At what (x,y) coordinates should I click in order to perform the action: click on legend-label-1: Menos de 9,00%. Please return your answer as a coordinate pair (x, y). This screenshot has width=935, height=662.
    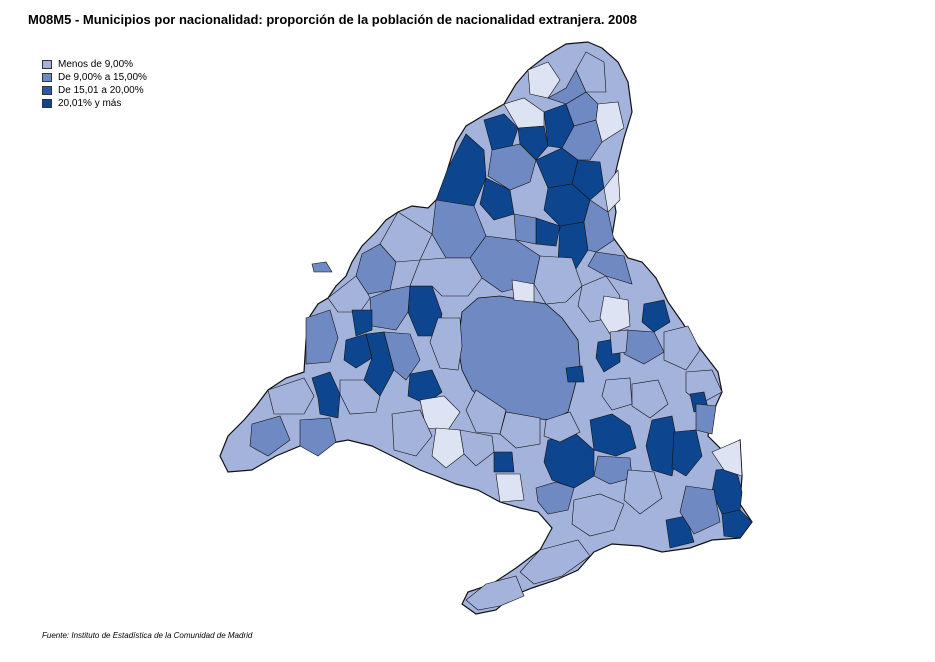
    Looking at the image, I should click on (96, 64).